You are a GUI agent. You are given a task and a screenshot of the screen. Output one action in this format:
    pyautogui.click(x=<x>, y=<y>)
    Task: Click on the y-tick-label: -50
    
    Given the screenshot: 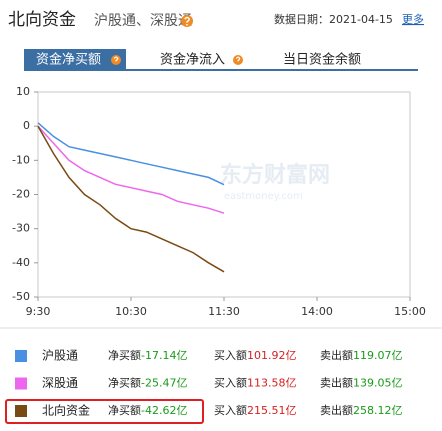 What is the action you would take?
    pyautogui.click(x=21, y=296)
    